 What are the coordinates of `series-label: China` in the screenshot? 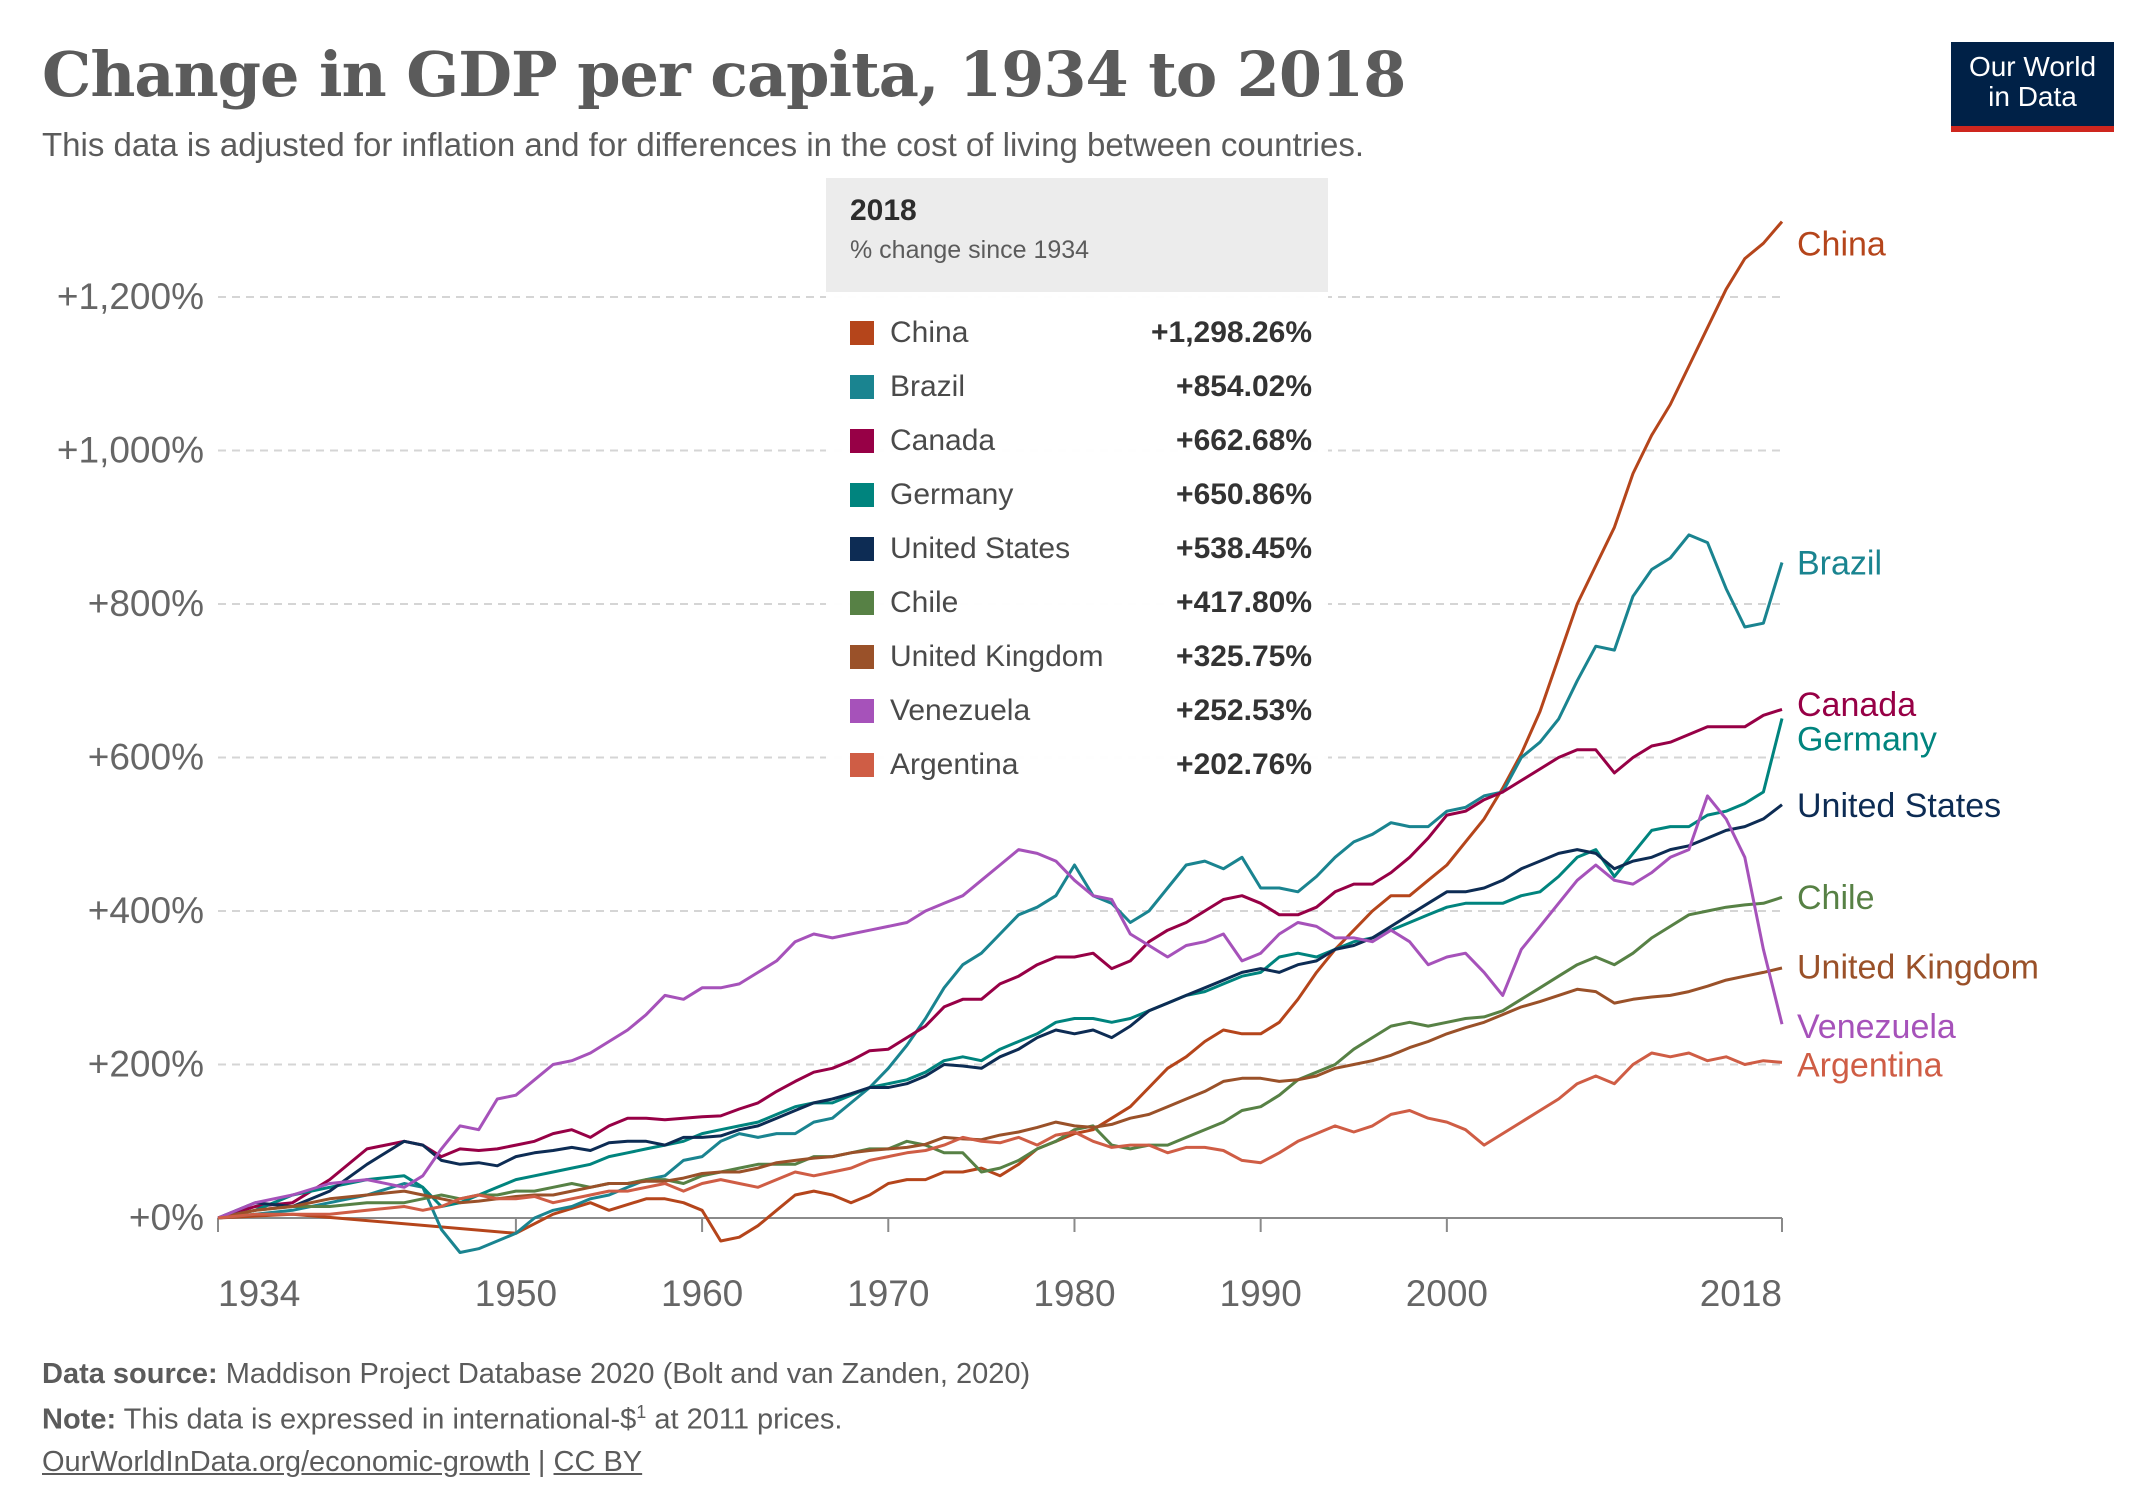 It's located at (1841, 244).